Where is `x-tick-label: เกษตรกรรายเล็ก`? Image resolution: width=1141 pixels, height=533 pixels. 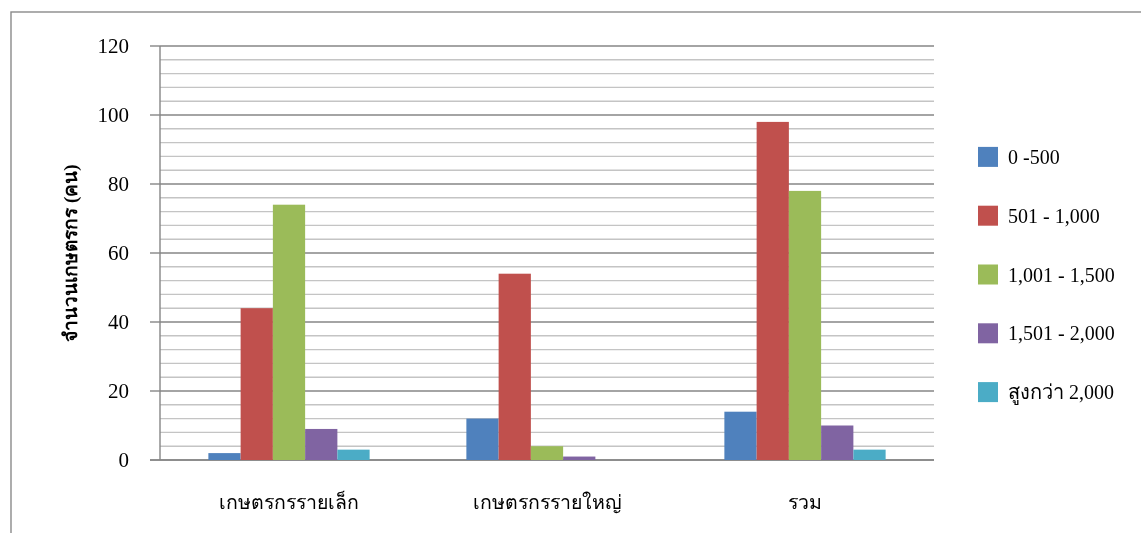
x-tick-label: เกษตรกรรายเล็ก is located at coordinates (289, 501).